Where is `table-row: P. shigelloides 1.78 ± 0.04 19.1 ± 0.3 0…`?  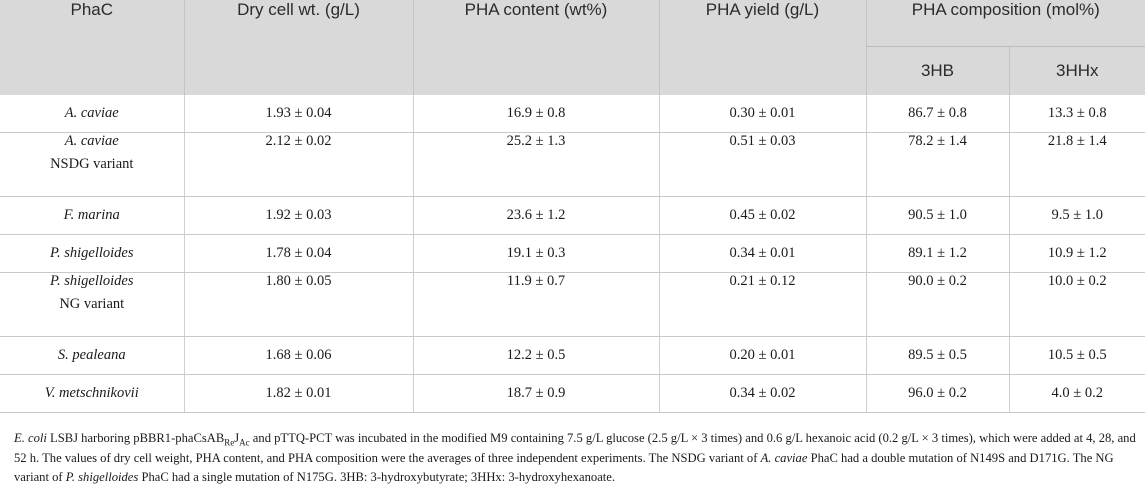 table-row: P. shigelloides 1.78 ± 0.04 19.1 ± 0.3 0… is located at coordinates (572, 253).